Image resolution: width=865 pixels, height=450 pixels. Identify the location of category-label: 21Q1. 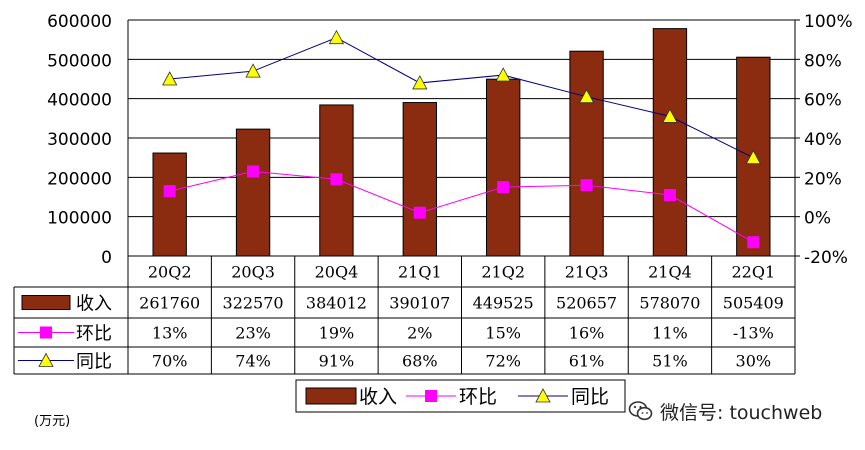
(420, 272).